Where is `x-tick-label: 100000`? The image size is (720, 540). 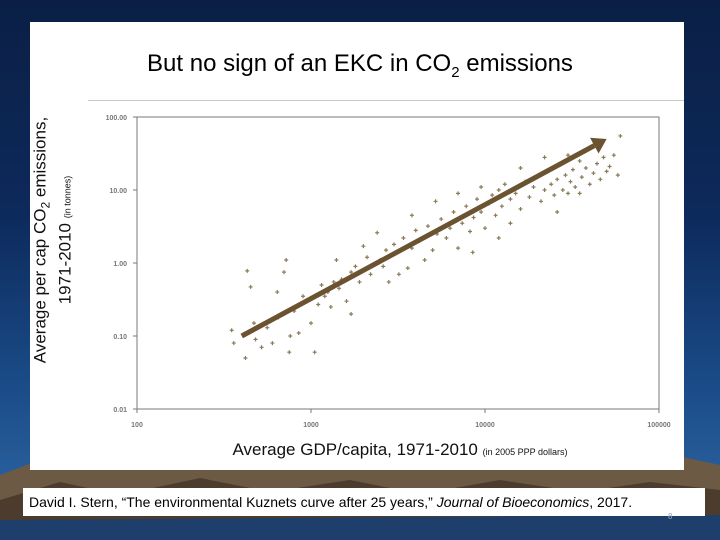
x-tick-label: 100000 is located at coordinates (658, 425).